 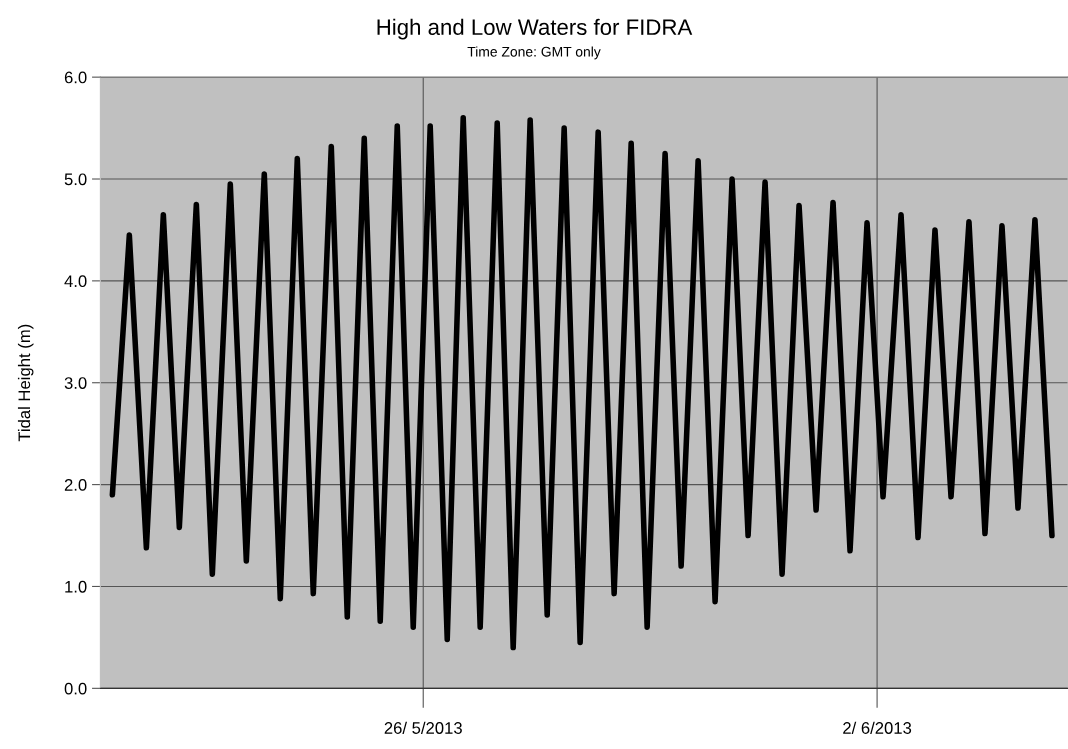 I want to click on x-tick-label: 26/ 5/2013, so click(x=423, y=727).